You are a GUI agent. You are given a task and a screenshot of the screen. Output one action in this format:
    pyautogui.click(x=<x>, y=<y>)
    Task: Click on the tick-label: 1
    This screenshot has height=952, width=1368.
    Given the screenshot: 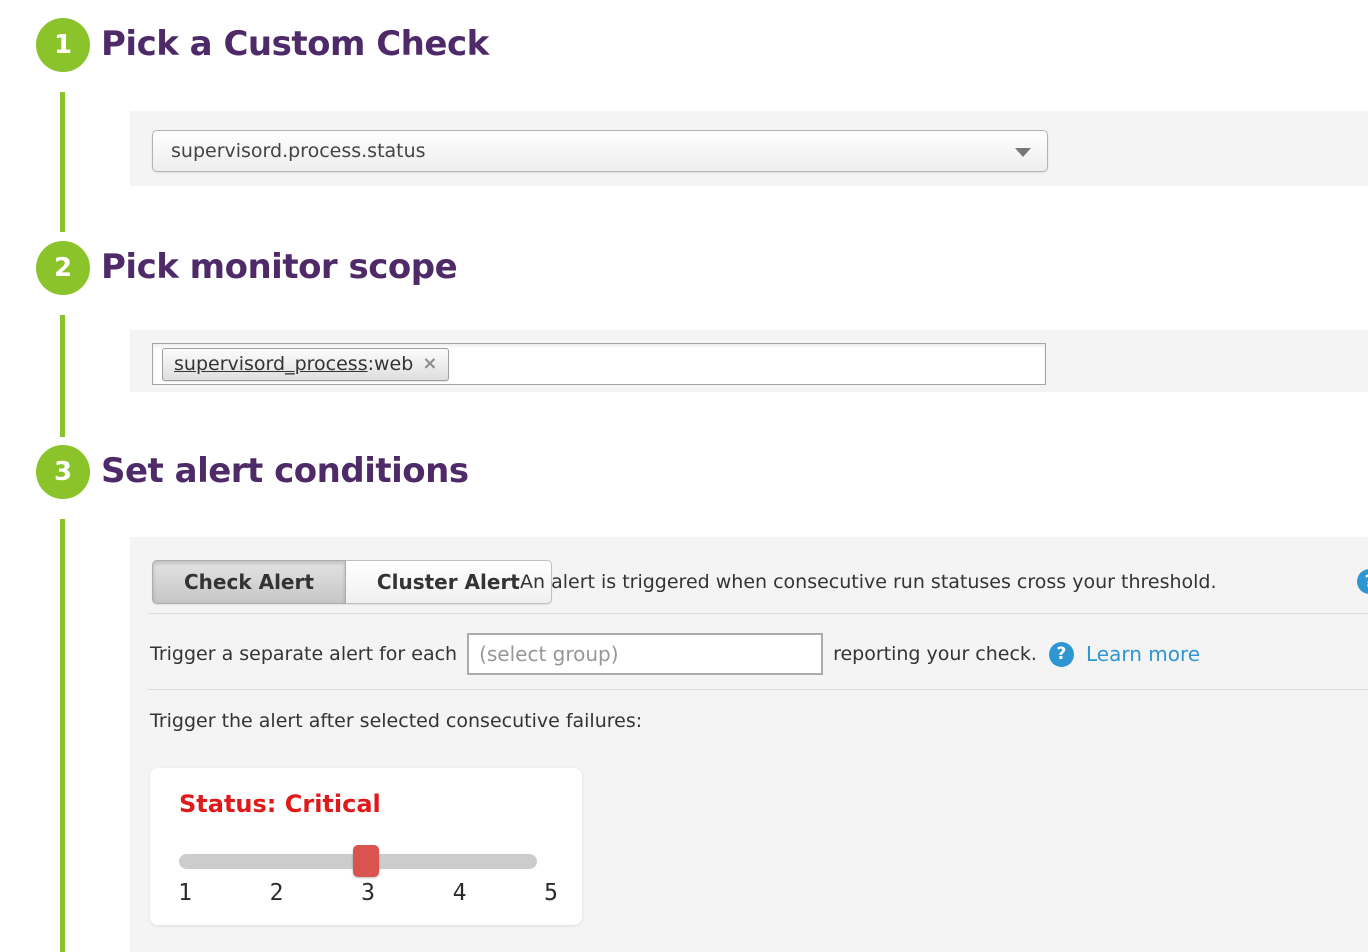 What is the action you would take?
    pyautogui.click(x=185, y=893)
    